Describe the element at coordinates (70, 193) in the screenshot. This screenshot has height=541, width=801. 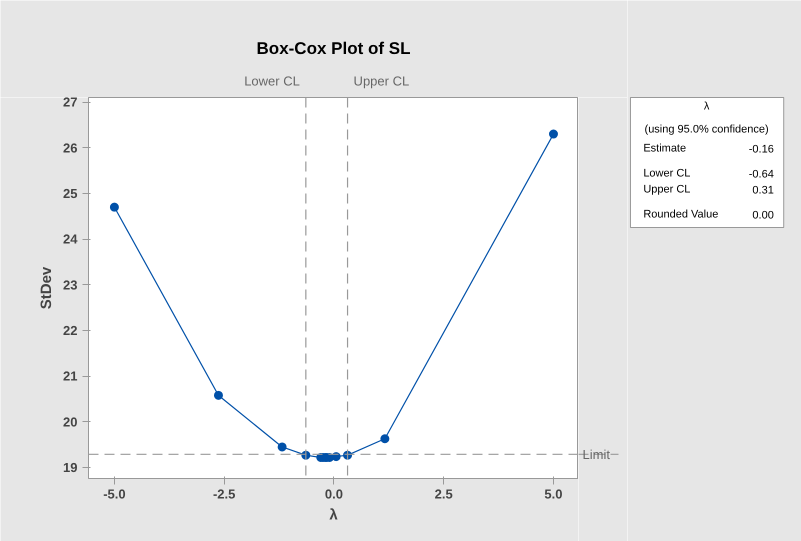
I see `y-tick-label: 25` at that location.